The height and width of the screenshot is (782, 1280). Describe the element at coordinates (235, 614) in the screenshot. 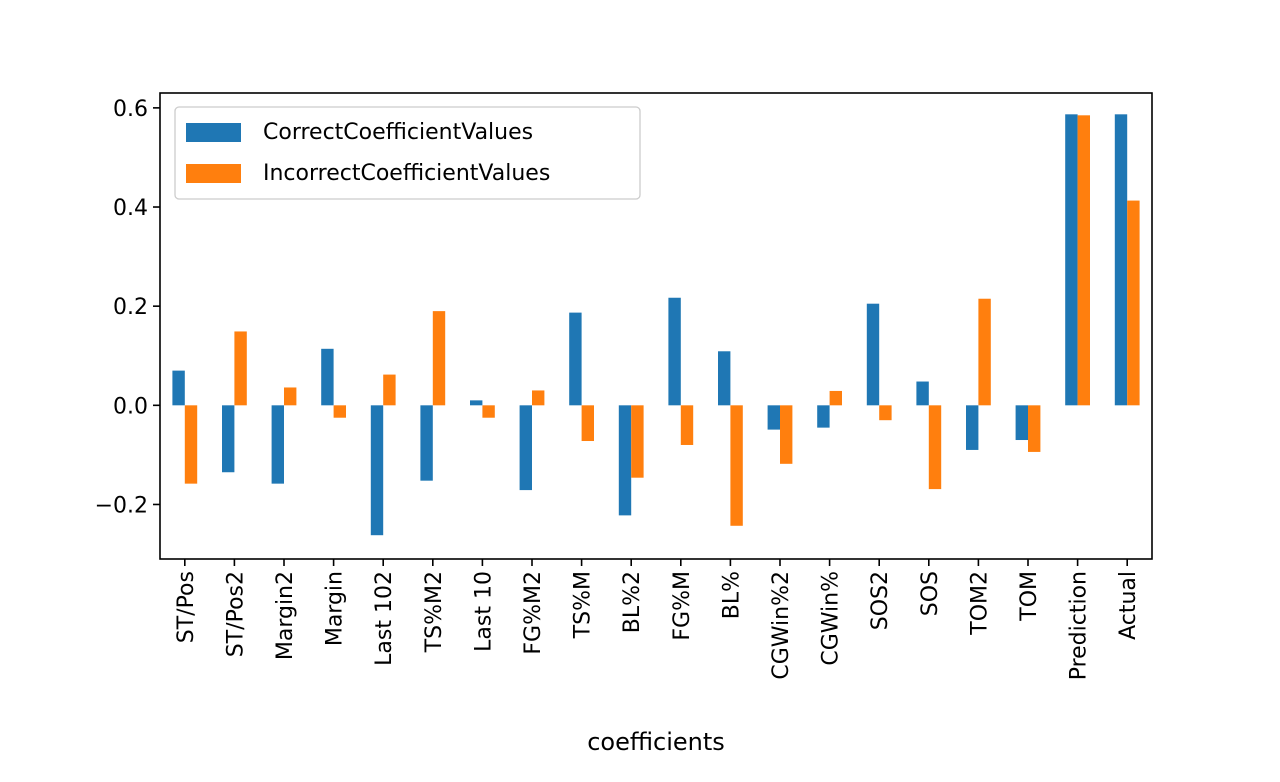

I see `x-tick-label: ST/Pos2` at that location.